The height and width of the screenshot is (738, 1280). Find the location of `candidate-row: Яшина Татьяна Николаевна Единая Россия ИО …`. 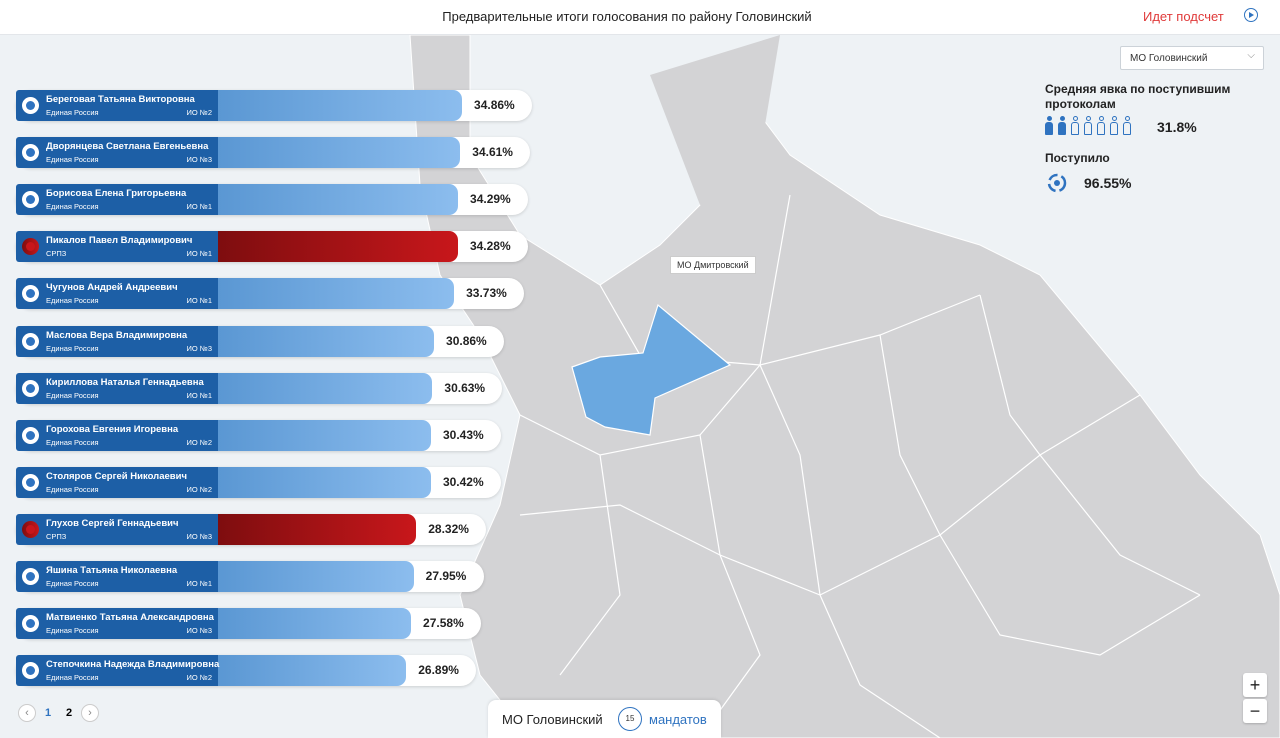

candidate-row: Яшина Татьяна Николаевна Единая Россия ИО … is located at coordinates (296, 576).